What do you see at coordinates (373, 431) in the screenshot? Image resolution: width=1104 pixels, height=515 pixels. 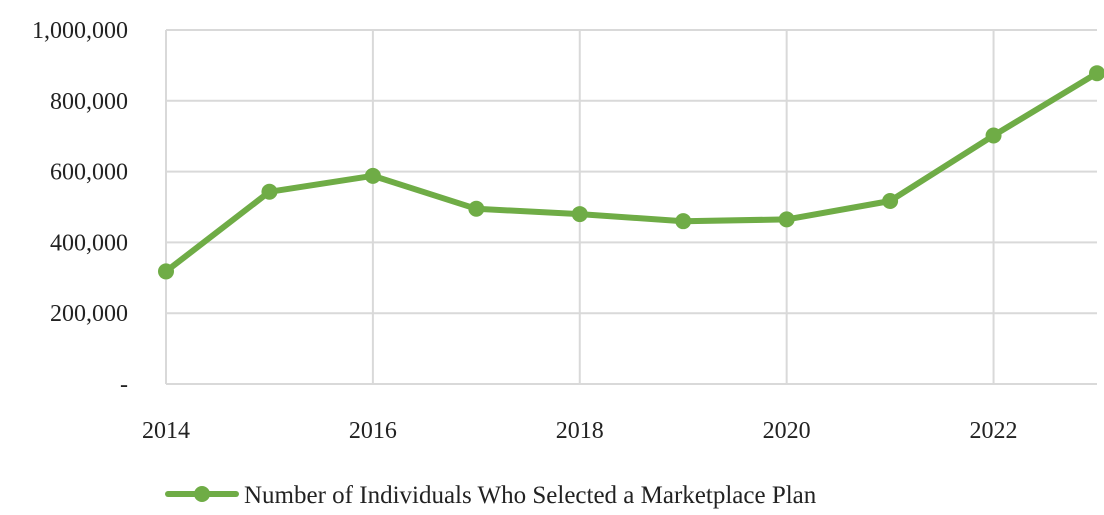 I see `x-tick-label: 2016` at bounding box center [373, 431].